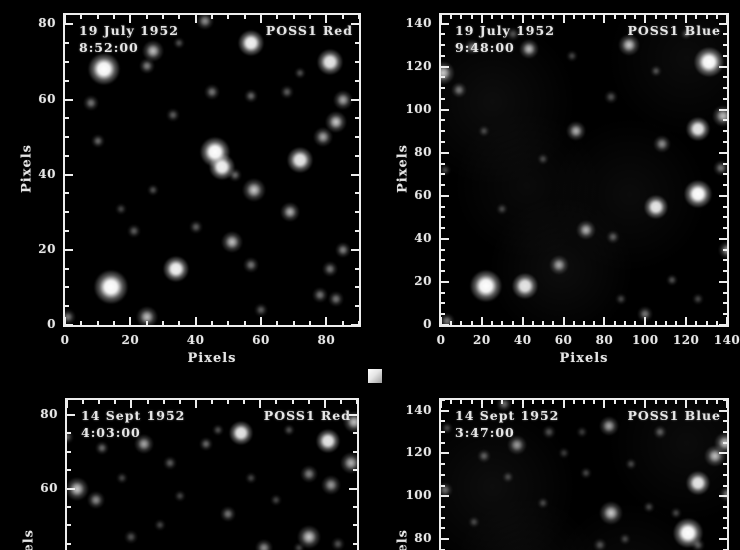 The image size is (740, 550). I want to click on y-axis-label: Pixels, so click(29, 537).